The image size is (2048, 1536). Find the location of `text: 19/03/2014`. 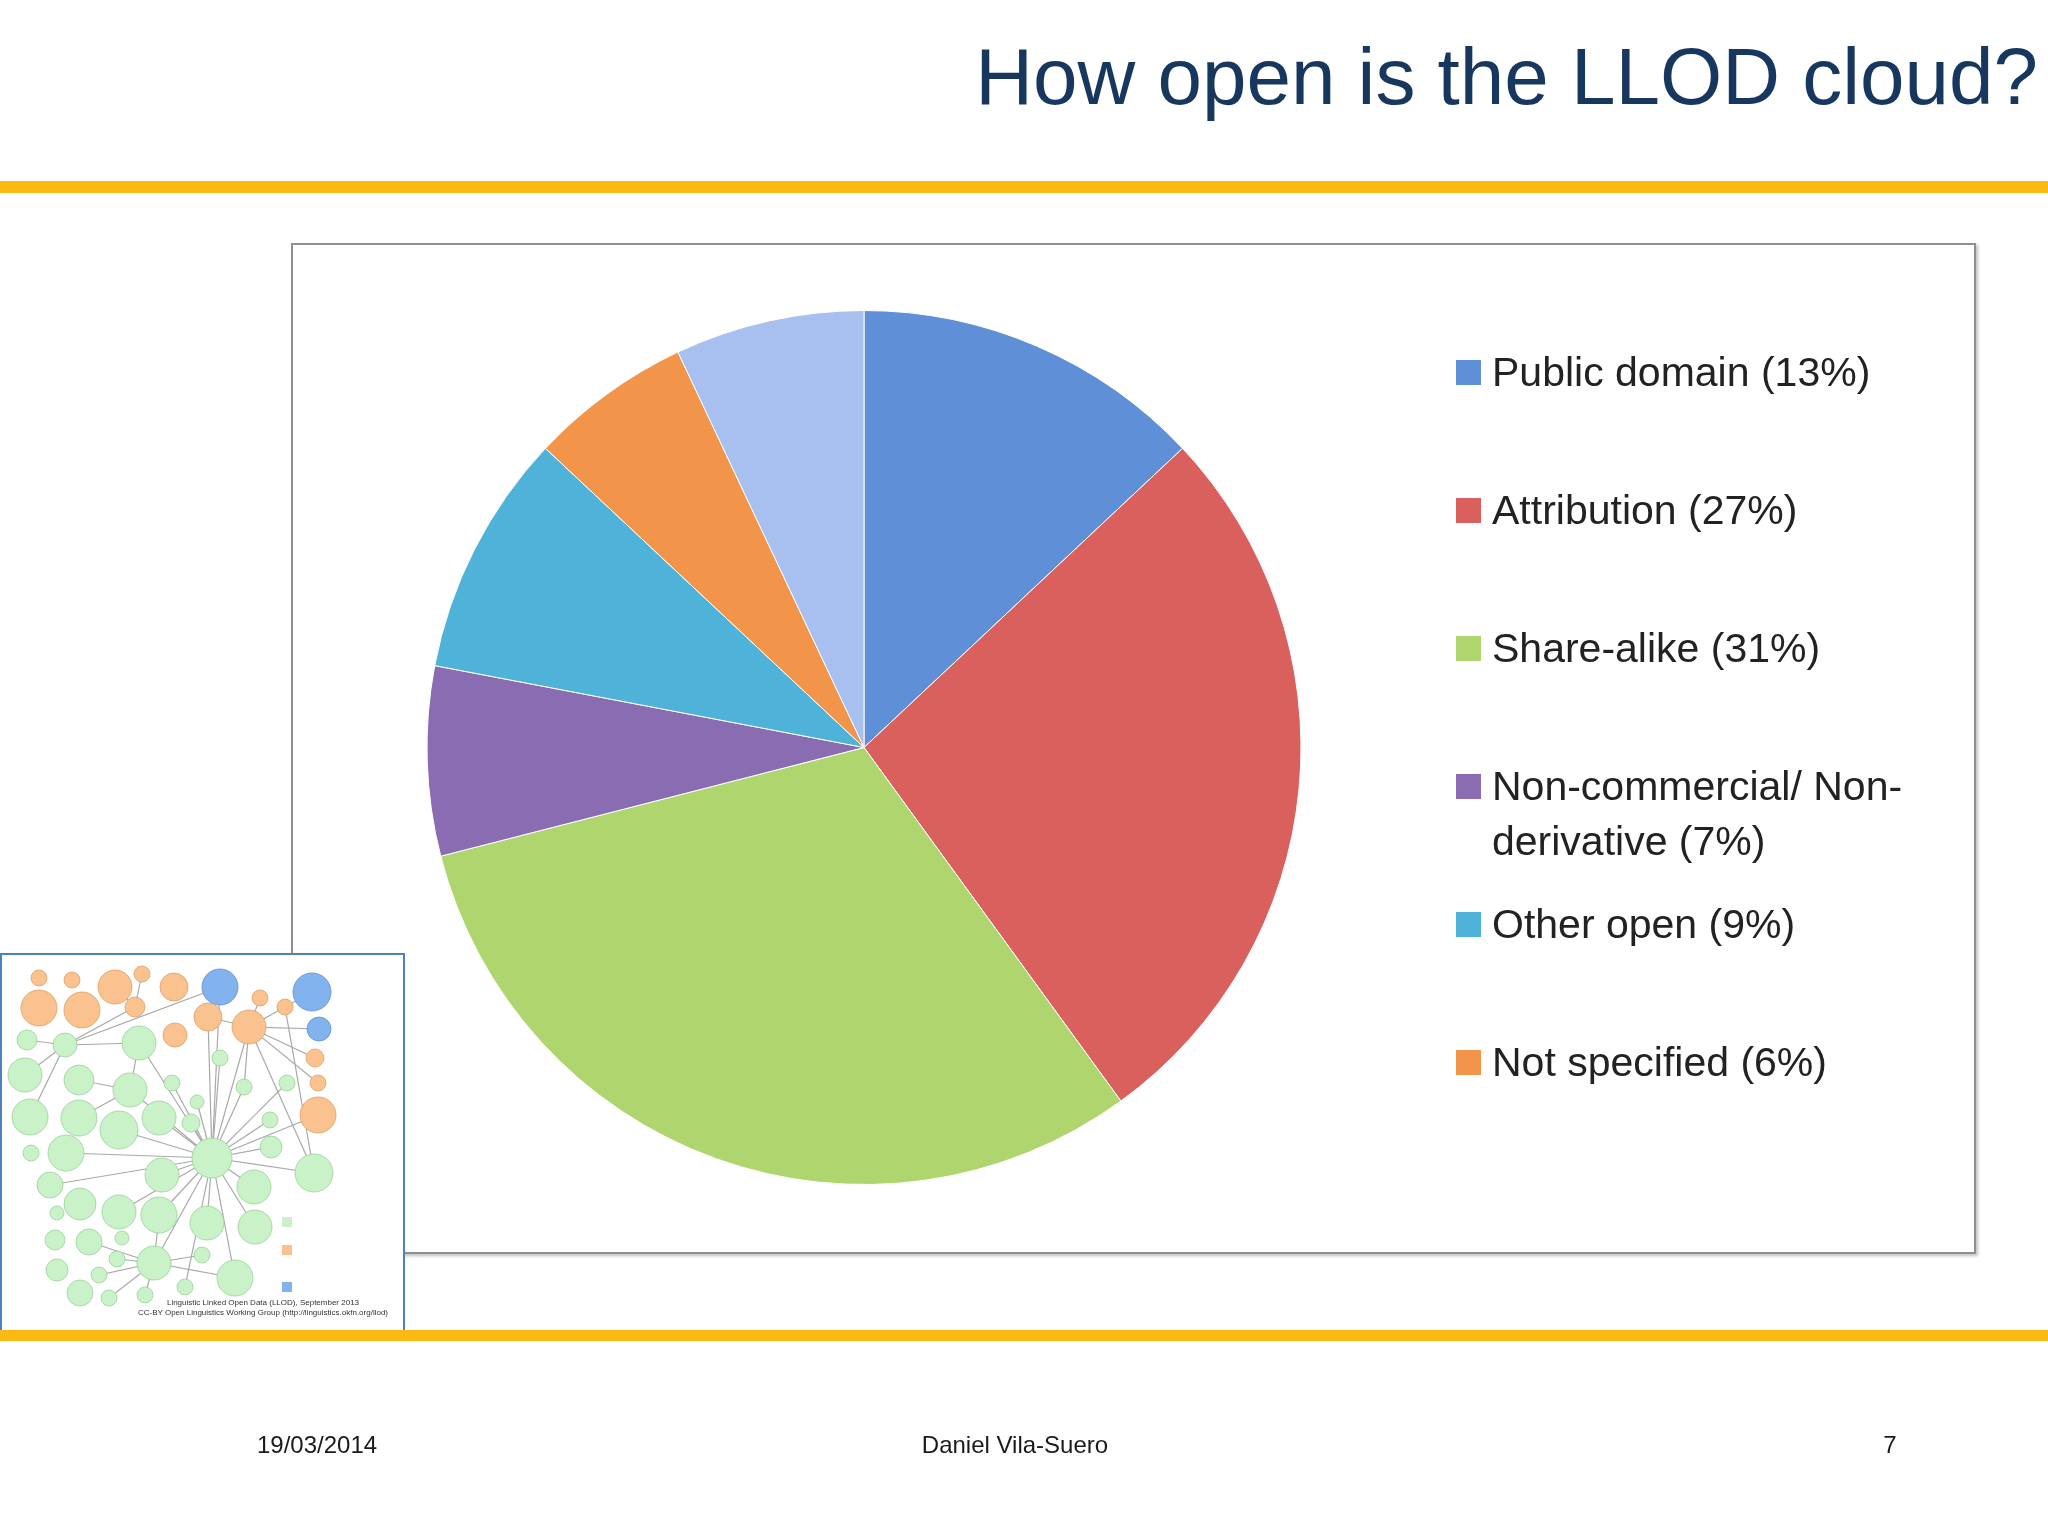

text: 19/03/2014 is located at coordinates (318, 1444).